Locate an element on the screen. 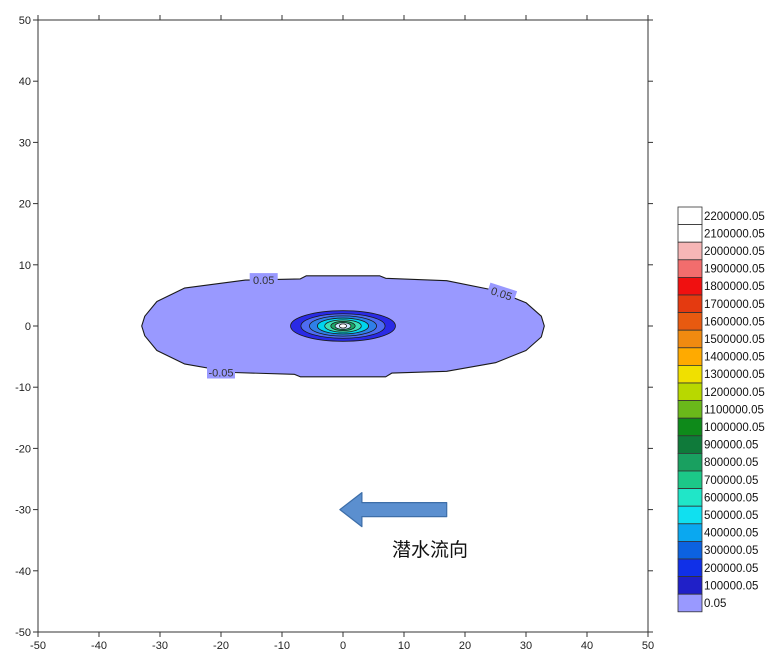 The height and width of the screenshot is (653, 781). legend-label: 0.05 is located at coordinates (715, 604).